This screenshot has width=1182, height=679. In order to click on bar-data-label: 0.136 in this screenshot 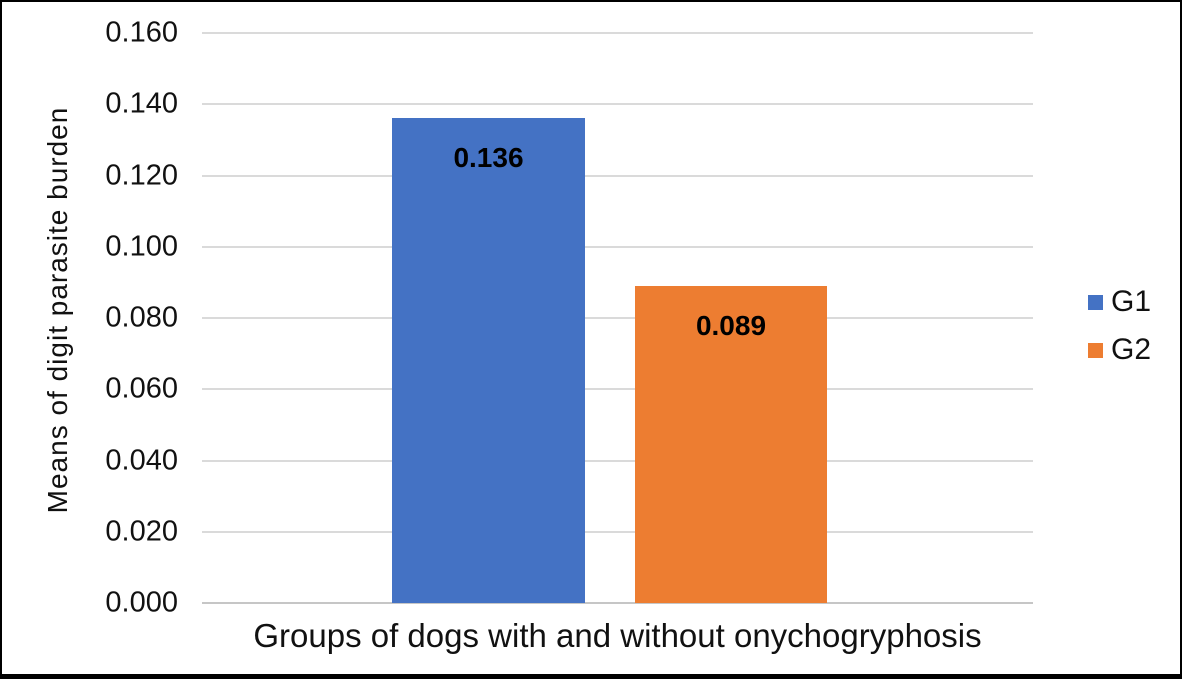, I will do `click(488, 157)`.